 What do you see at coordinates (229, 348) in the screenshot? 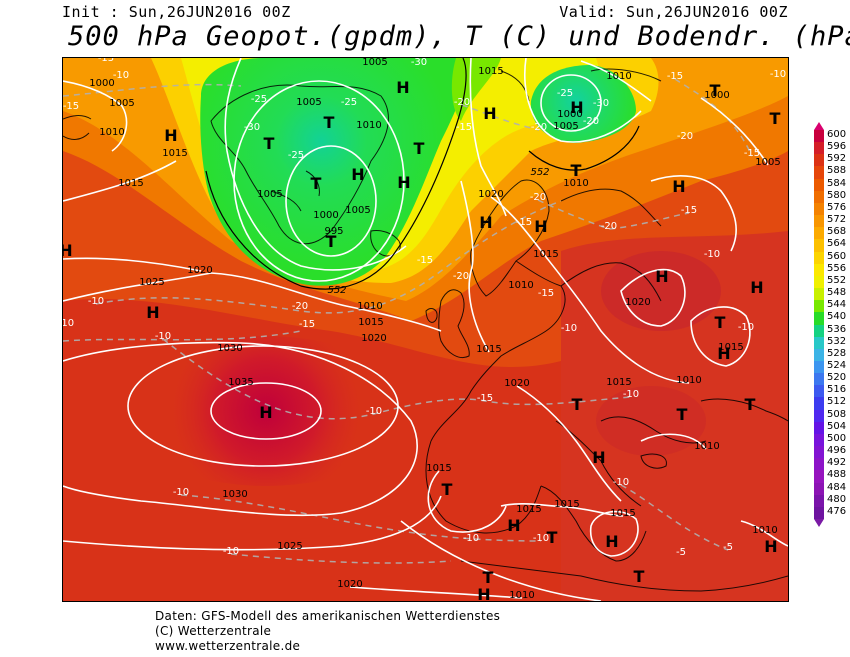
I see `isobar-label: 1030` at bounding box center [229, 348].